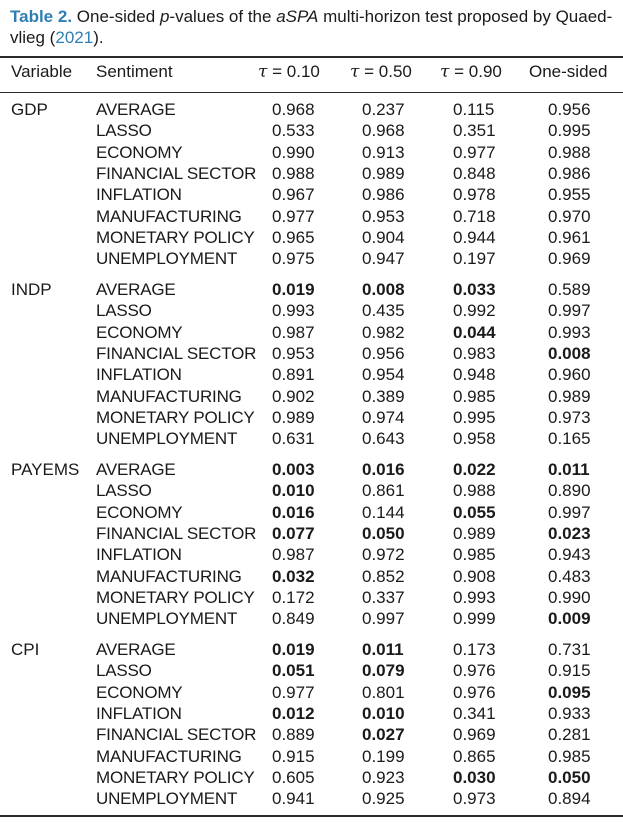 This screenshot has width=623, height=823. What do you see at coordinates (474, 598) in the screenshot?
I see `p-value-tau-090: 0.993` at bounding box center [474, 598].